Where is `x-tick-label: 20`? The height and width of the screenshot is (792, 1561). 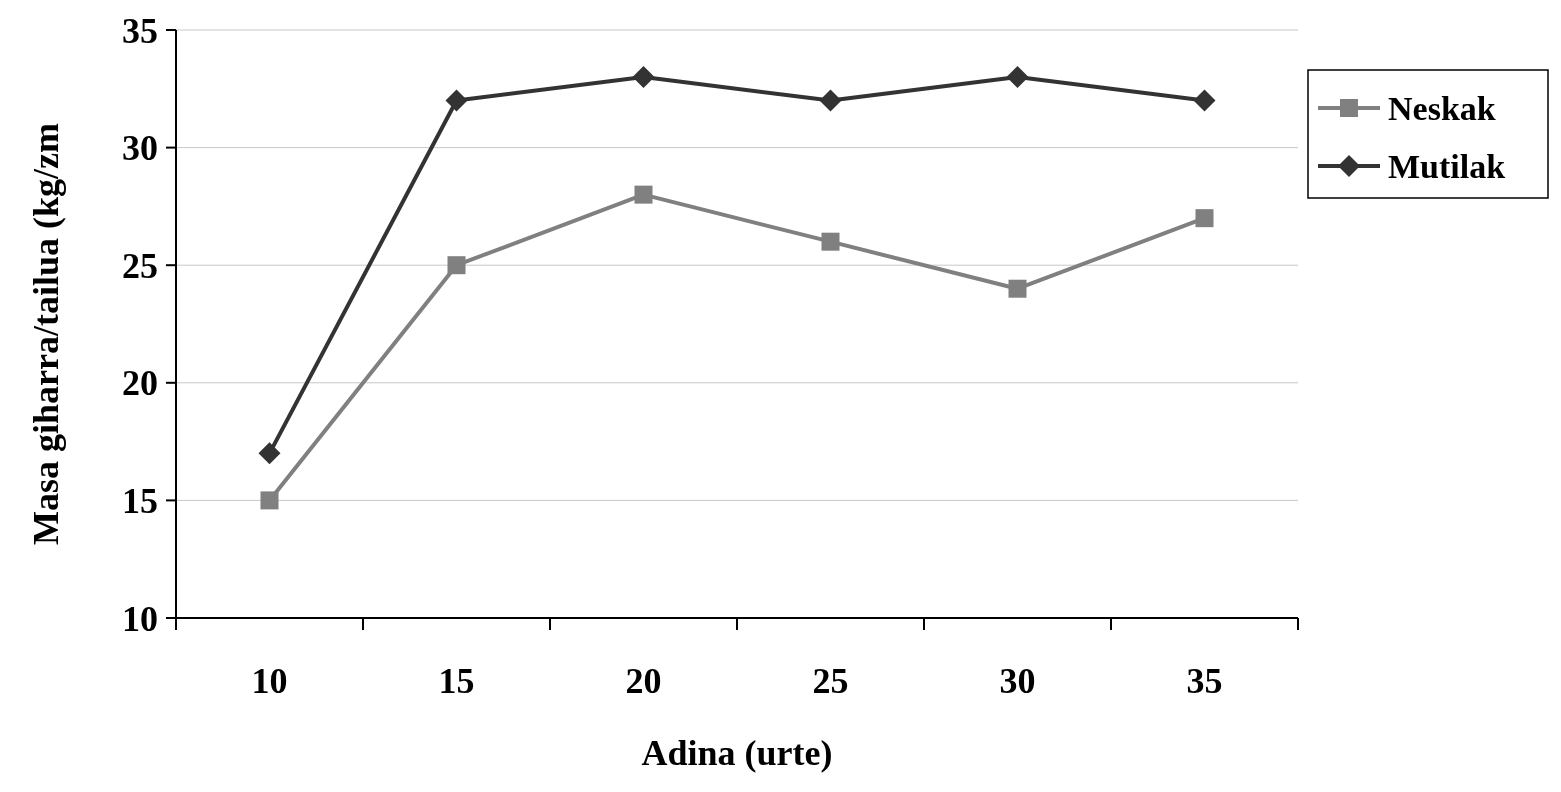
x-tick-label: 20 is located at coordinates (643, 681).